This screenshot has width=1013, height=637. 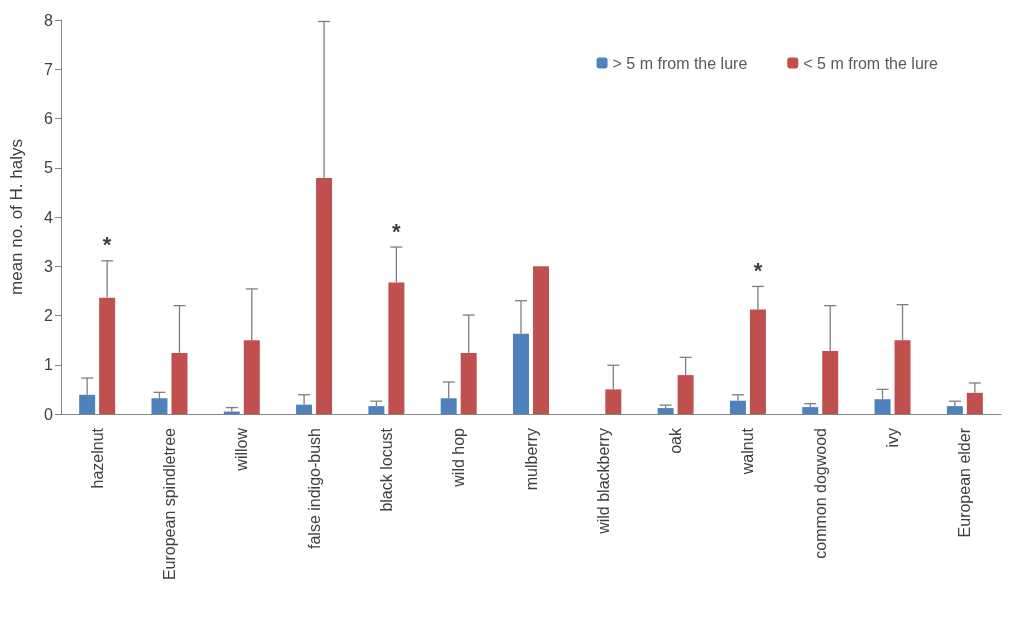 What do you see at coordinates (531, 459) in the screenshot?
I see `x-tick-label: mulberry` at bounding box center [531, 459].